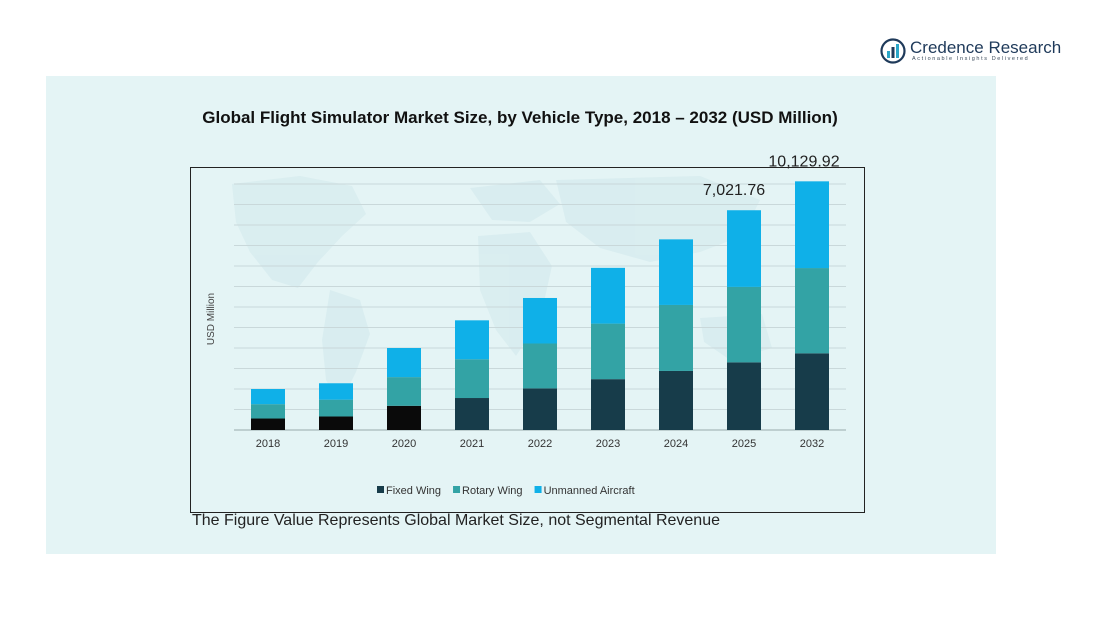 This screenshot has width=1095, height=632. Describe the element at coordinates (540, 366) in the screenshot. I see `bar-2022-rotary-wing` at that location.